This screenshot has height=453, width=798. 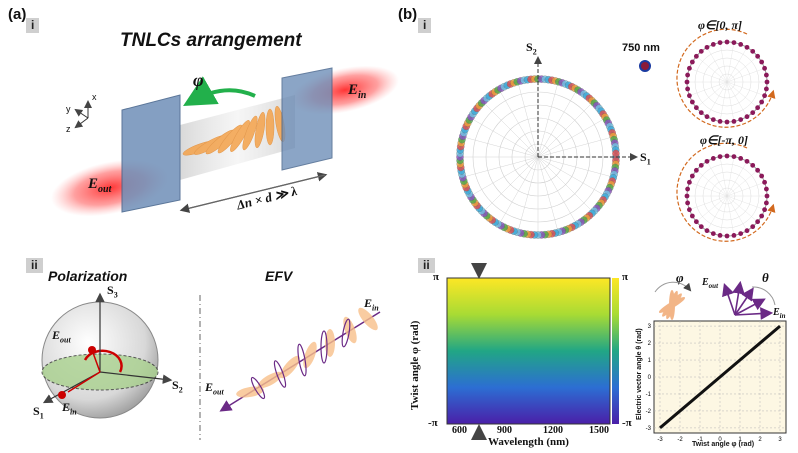 What do you see at coordinates (219, 91) in the screenshot?
I see `twist-arrow` at bounding box center [219, 91].